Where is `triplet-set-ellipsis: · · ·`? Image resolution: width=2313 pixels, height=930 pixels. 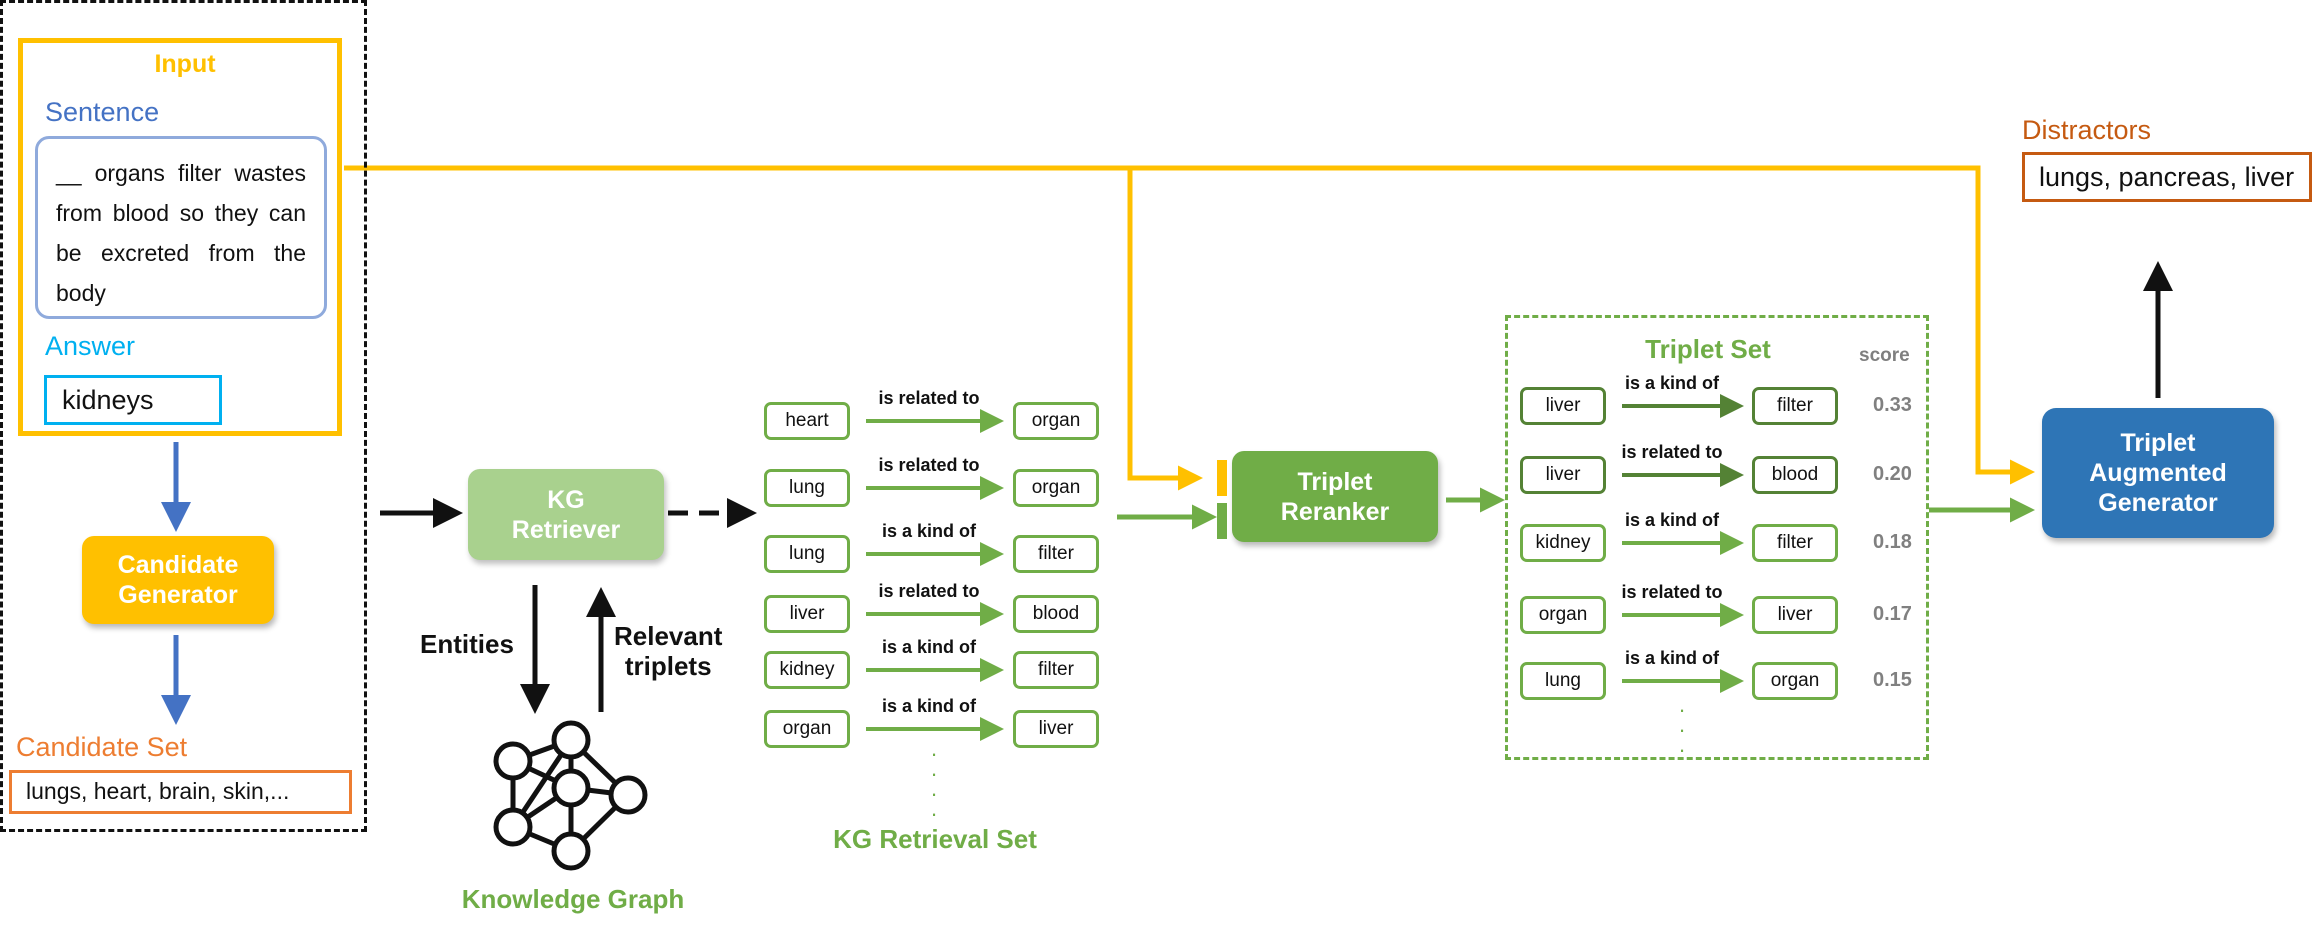
triplet-set-ellipsis: · · · is located at coordinates (1682, 729).